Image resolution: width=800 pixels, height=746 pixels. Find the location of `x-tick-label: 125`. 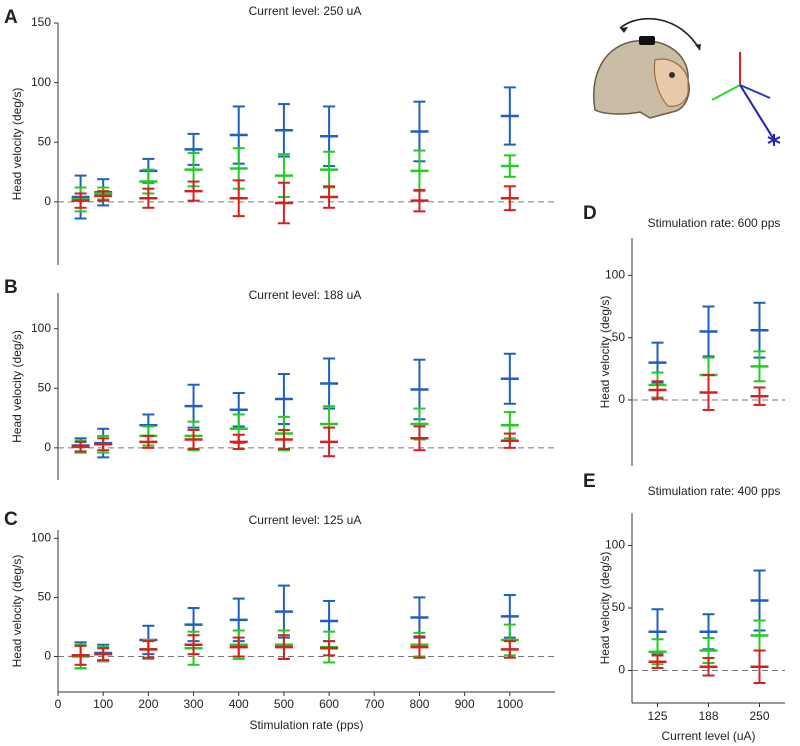

x-tick-label: 125 is located at coordinates (657, 716).